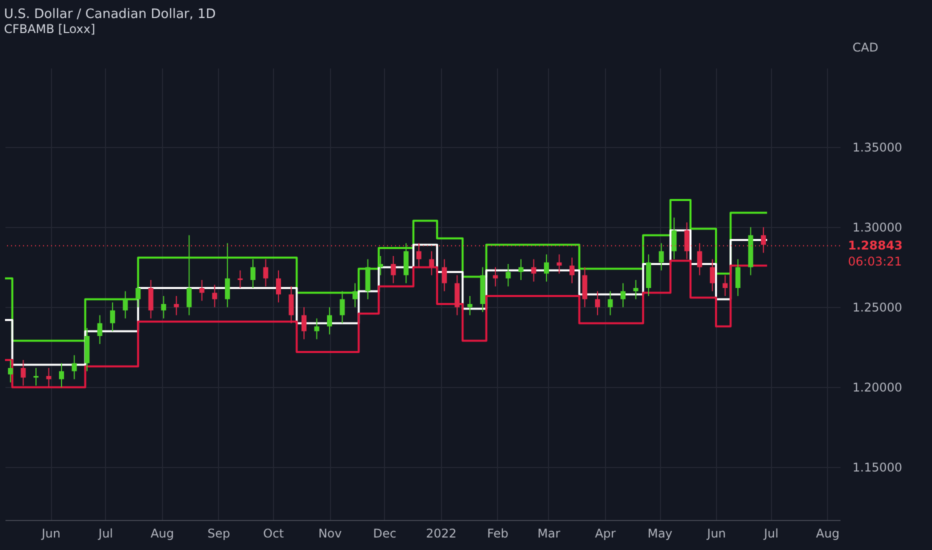 This screenshot has height=550, width=932. Describe the element at coordinates (877, 227) in the screenshot. I see `y-tick-label: 1.30000` at that location.